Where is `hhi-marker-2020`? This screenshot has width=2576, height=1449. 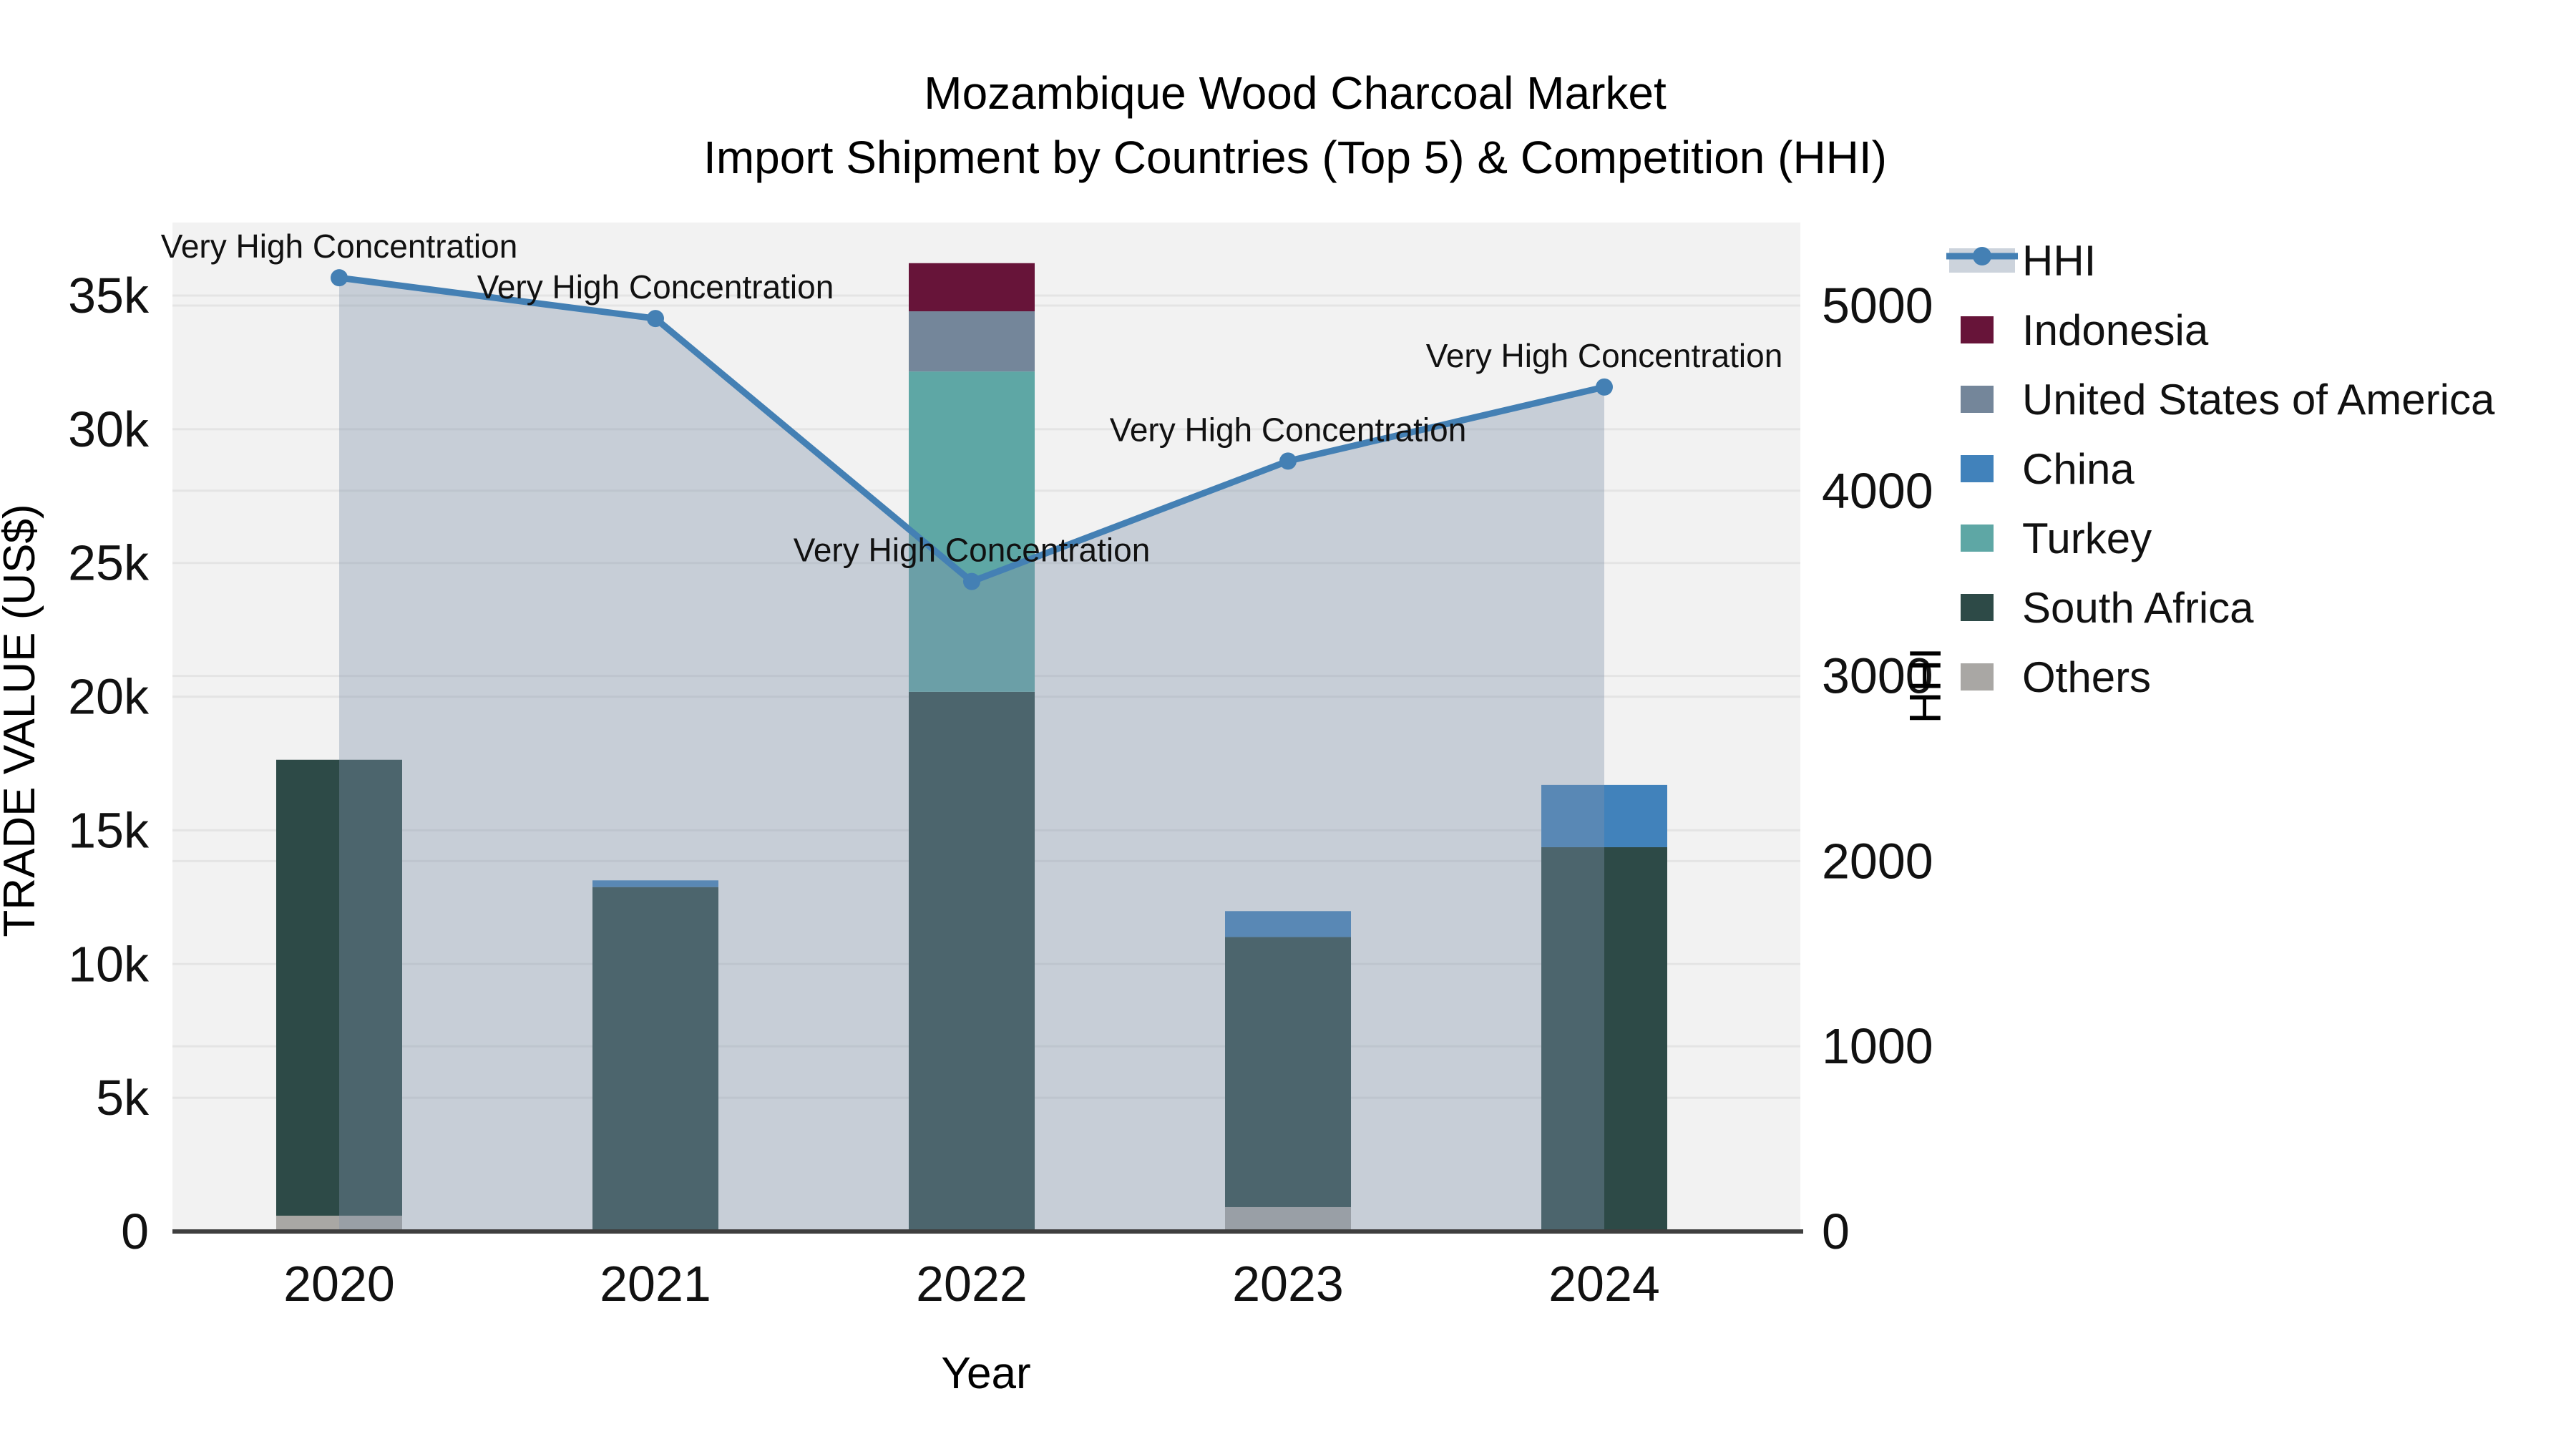
hhi-marker-2020 is located at coordinates (339, 278).